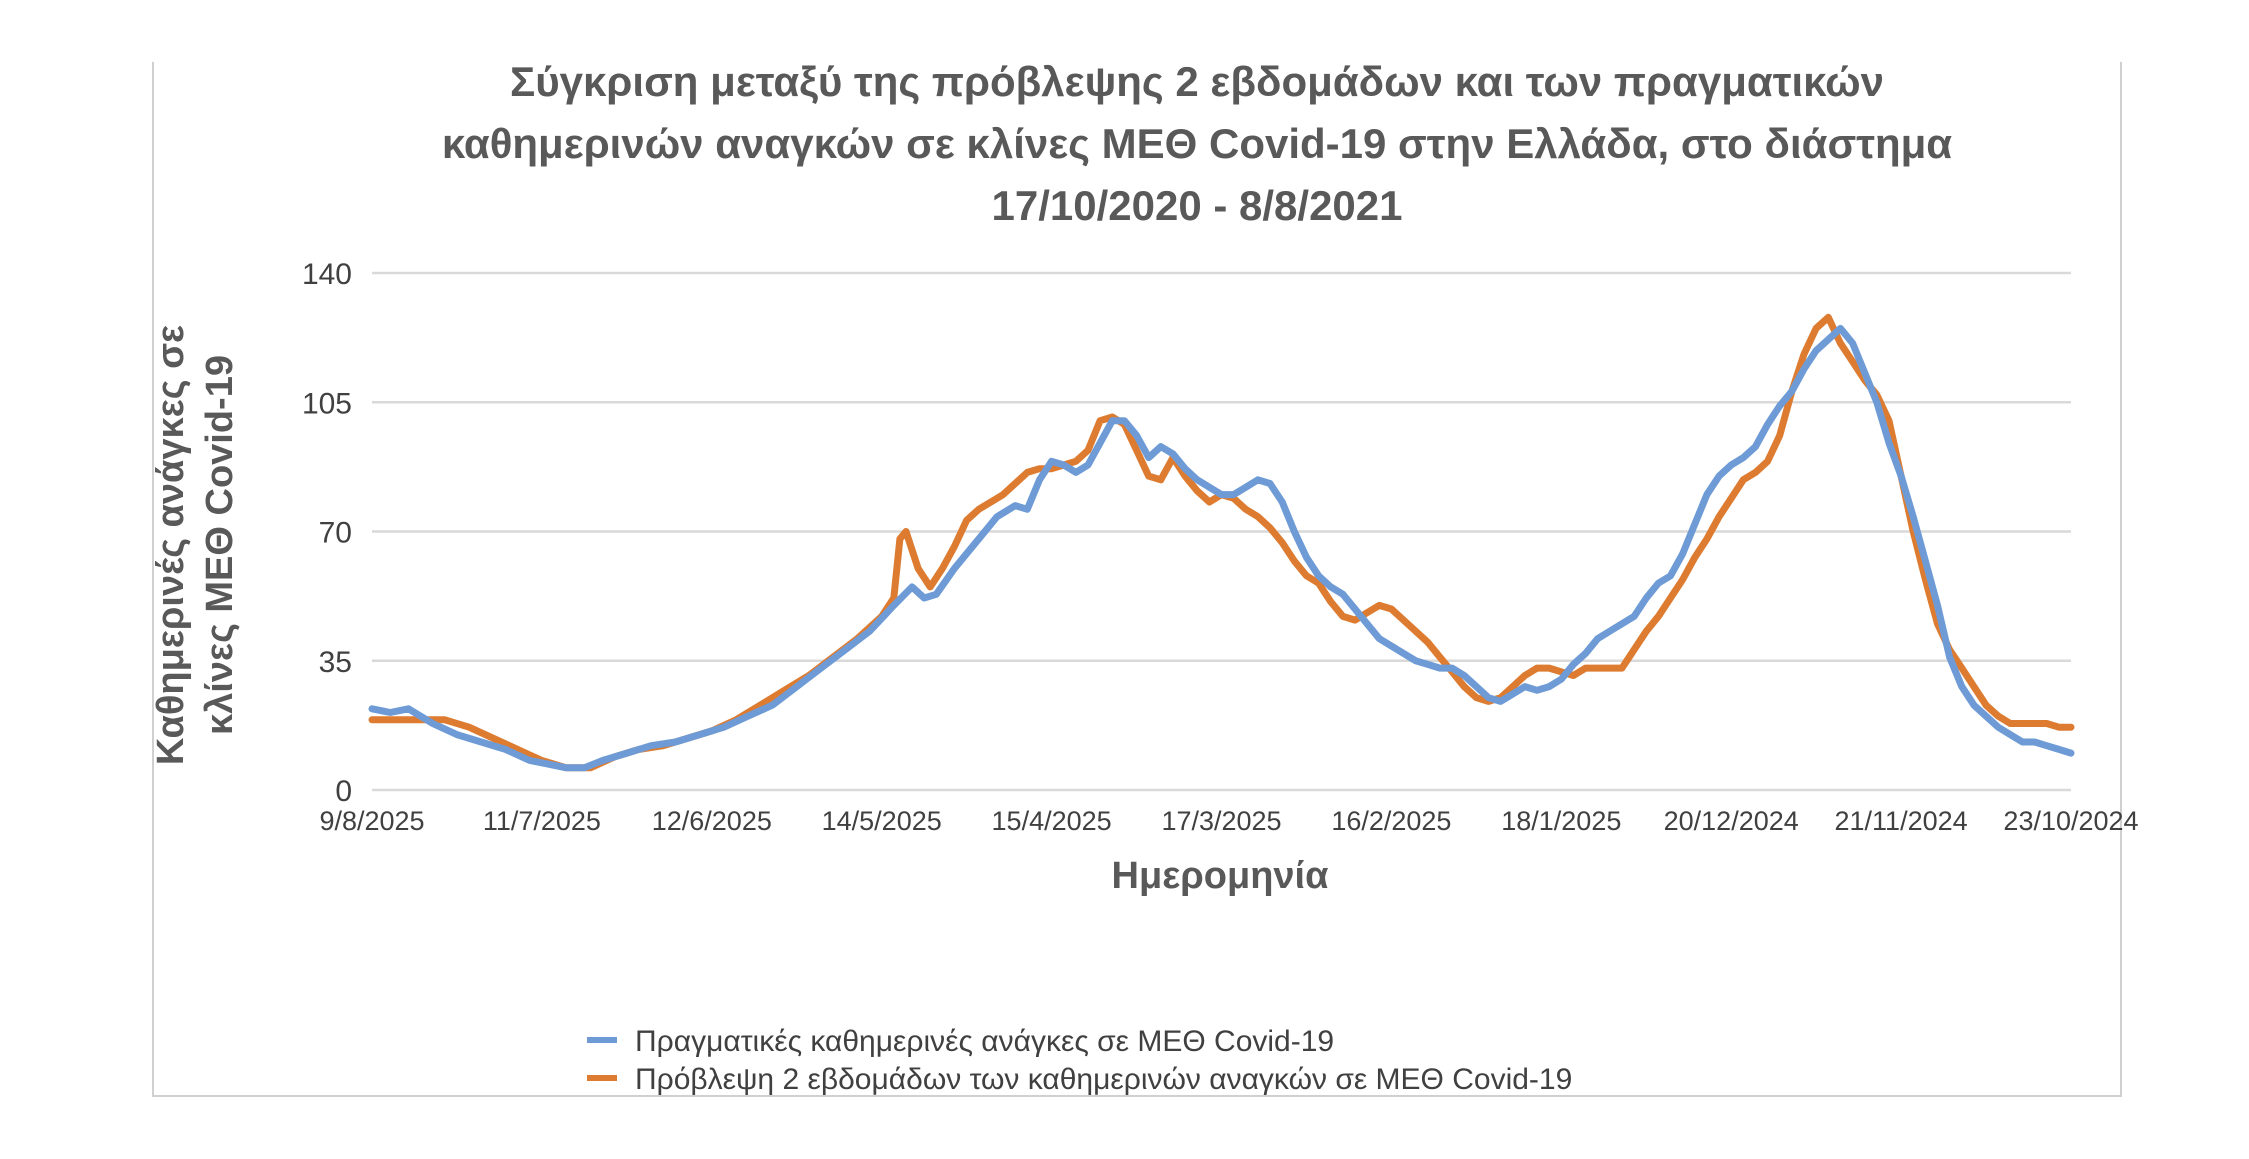  I want to click on x-tick-label: 23/10/2024, so click(2070, 821).